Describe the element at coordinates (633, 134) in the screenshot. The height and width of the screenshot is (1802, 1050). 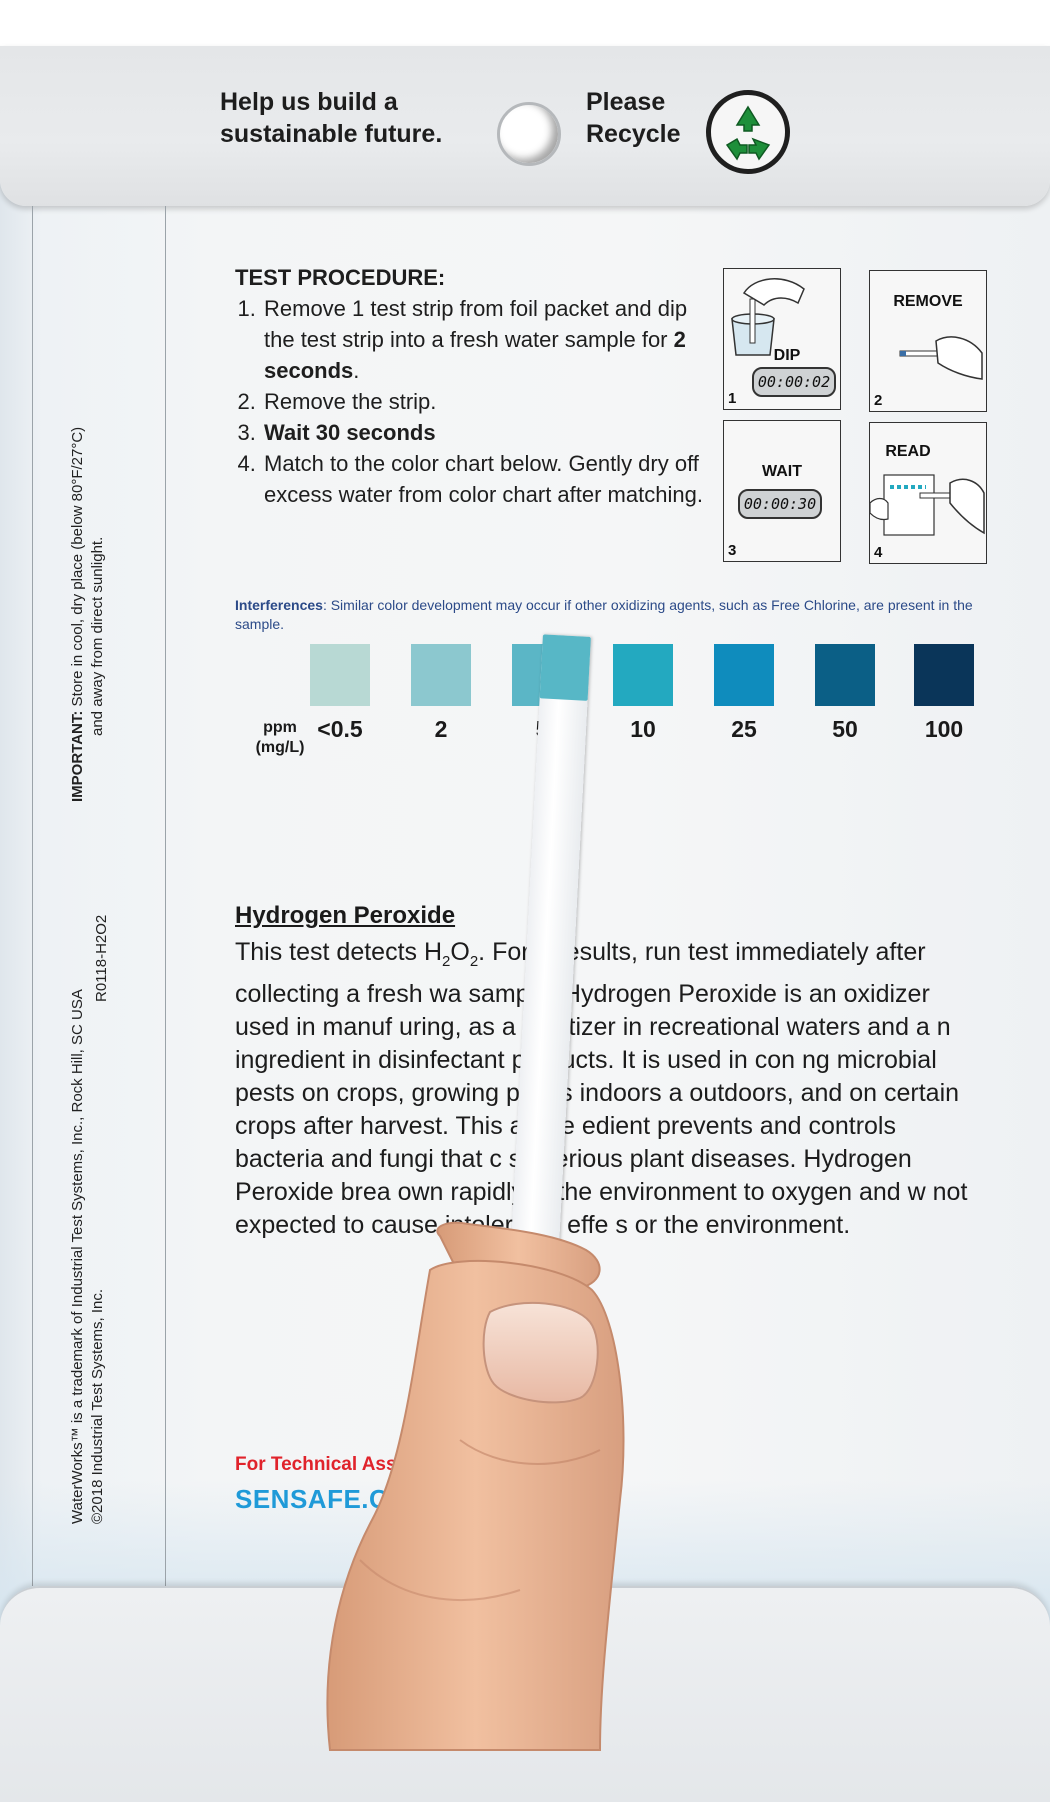
I see `flap-right-line2: Recycle` at that location.